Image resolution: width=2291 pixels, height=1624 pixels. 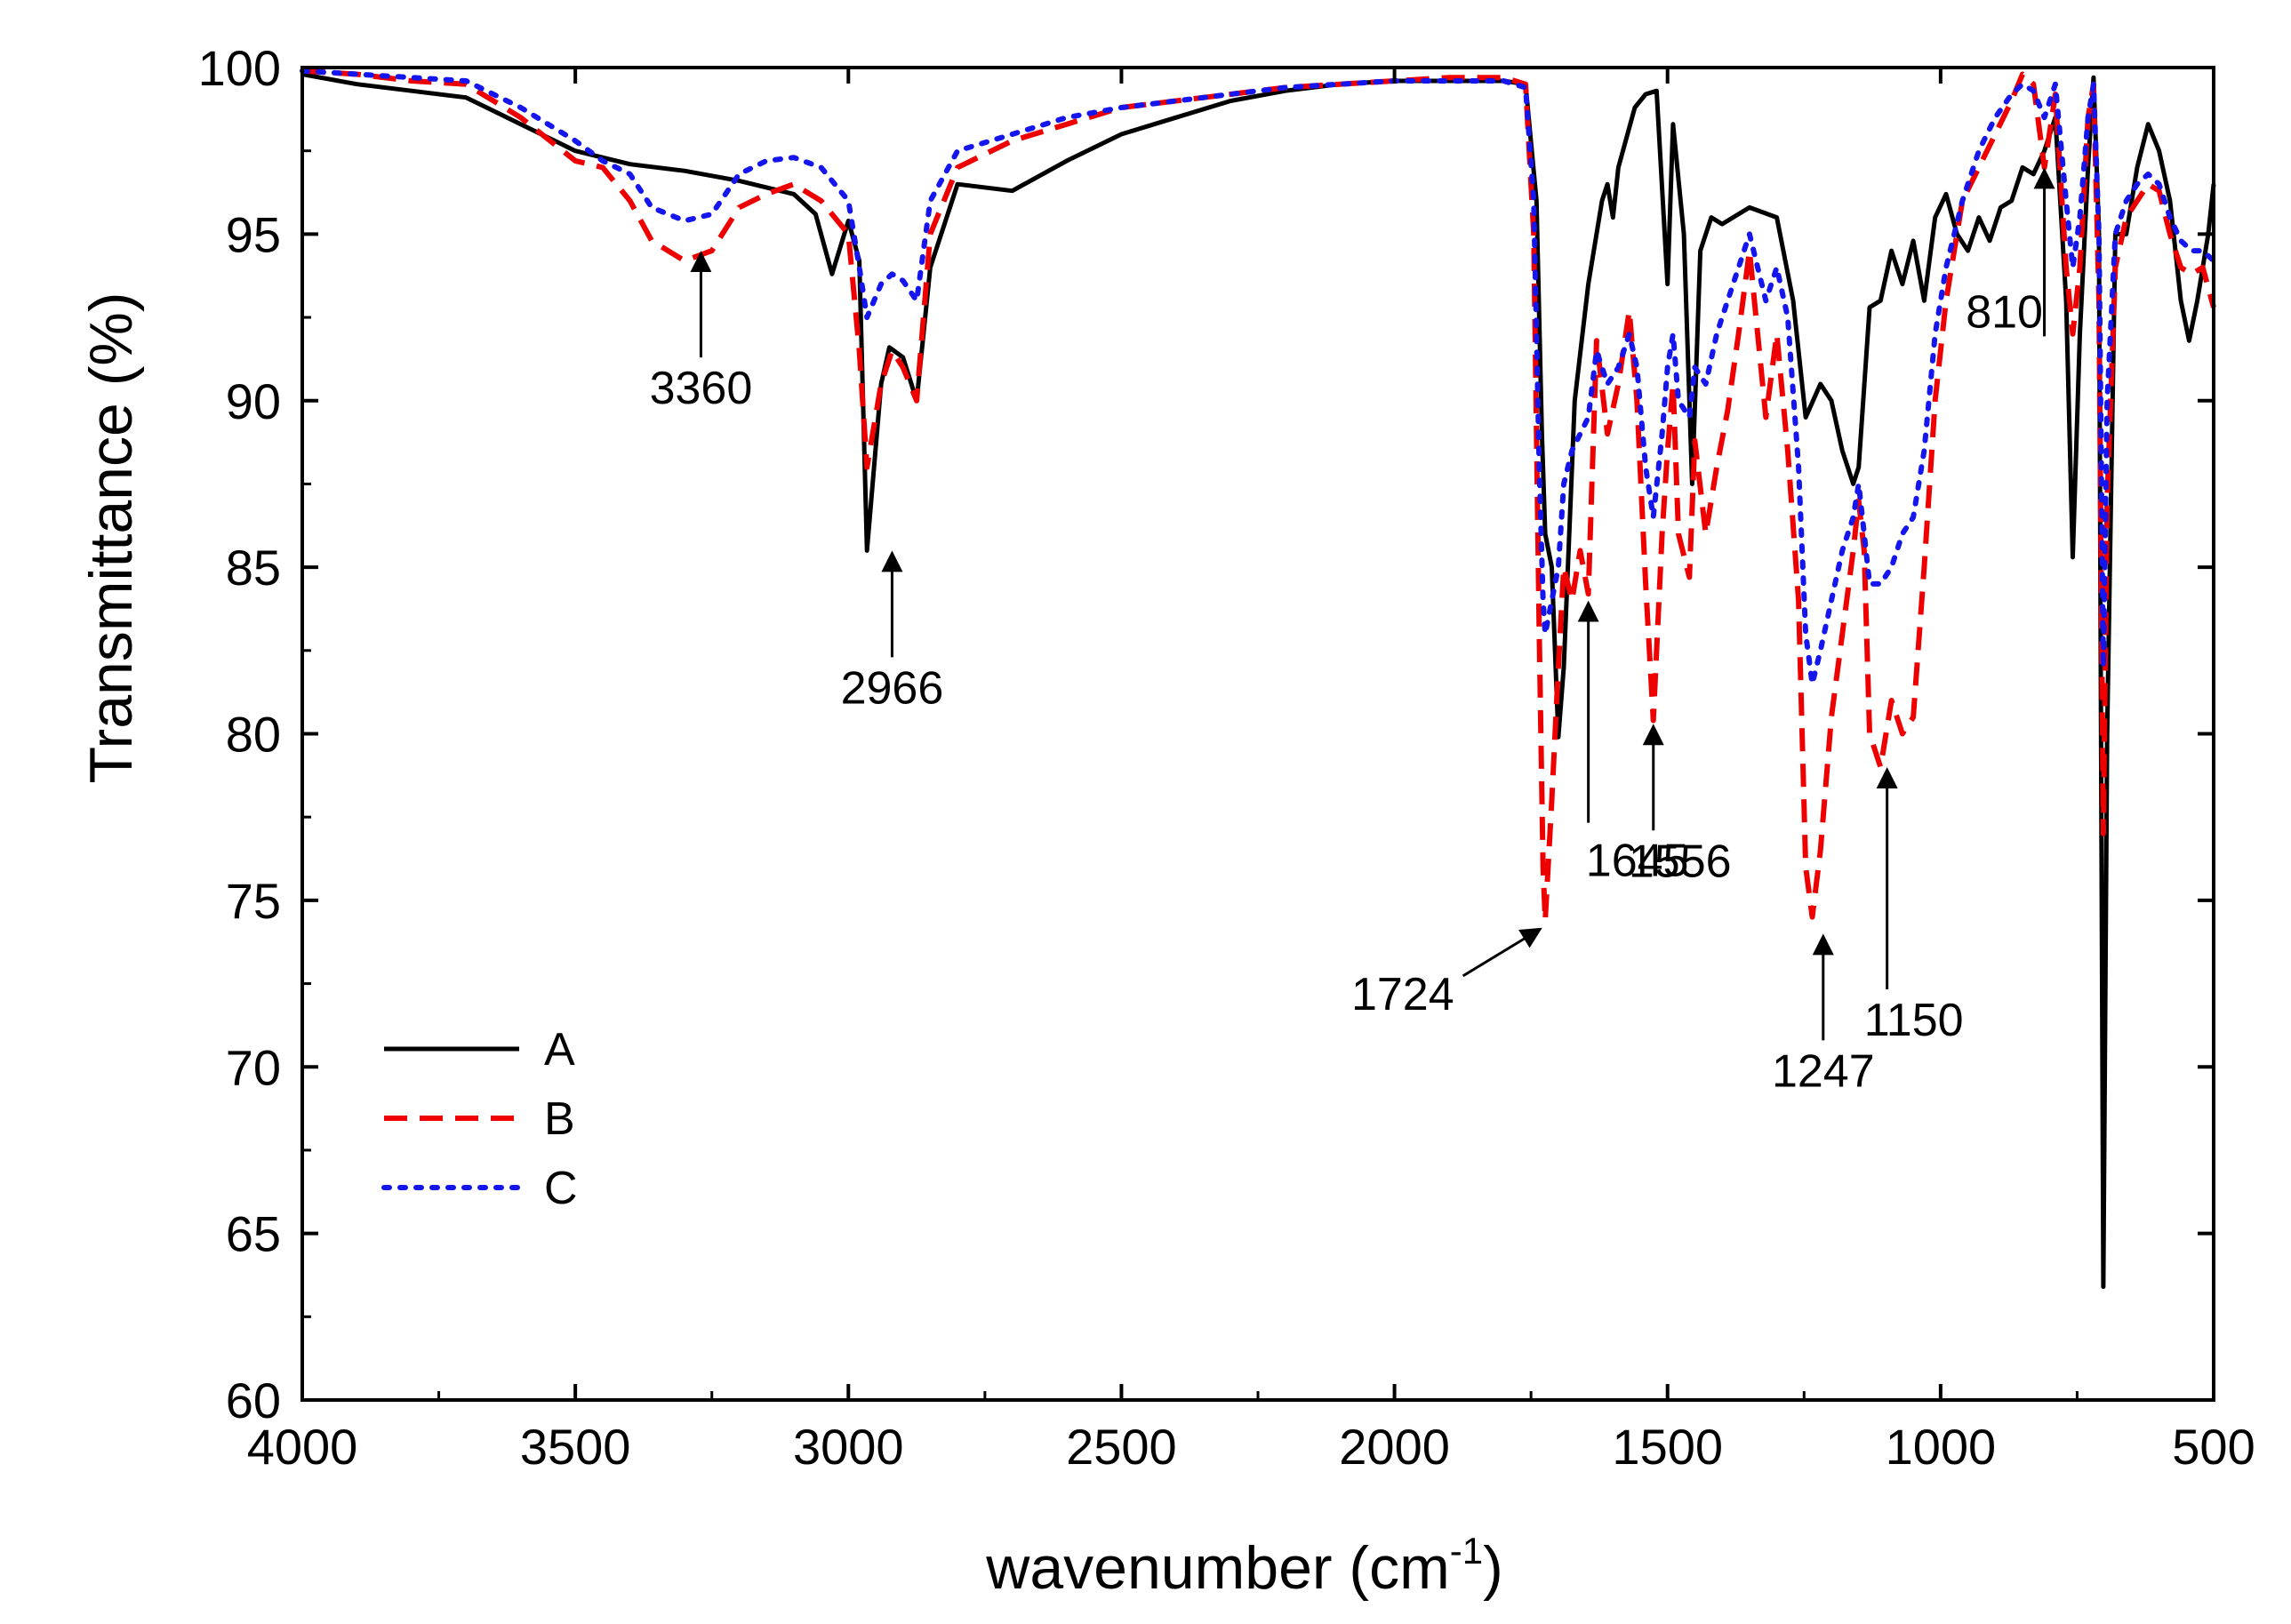 I want to click on annotation-label: 810, so click(x=2004, y=312).